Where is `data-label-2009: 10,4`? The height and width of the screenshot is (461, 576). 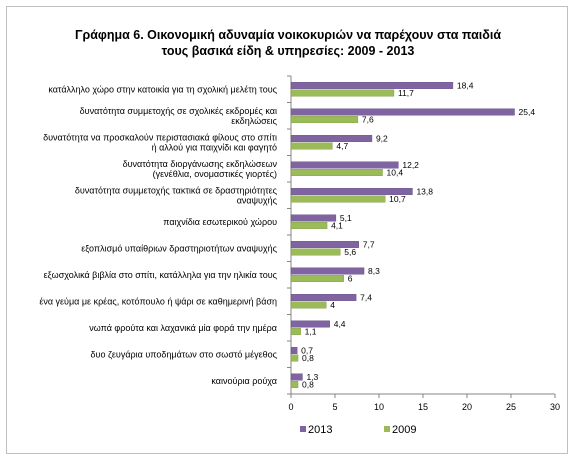 data-label-2009: 10,4 is located at coordinates (395, 172).